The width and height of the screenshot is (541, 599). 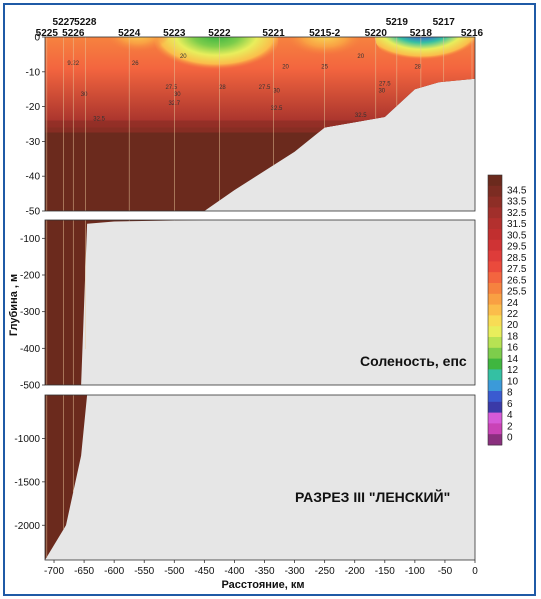 I want to click on y-tick-label: -30, so click(x=33, y=142).